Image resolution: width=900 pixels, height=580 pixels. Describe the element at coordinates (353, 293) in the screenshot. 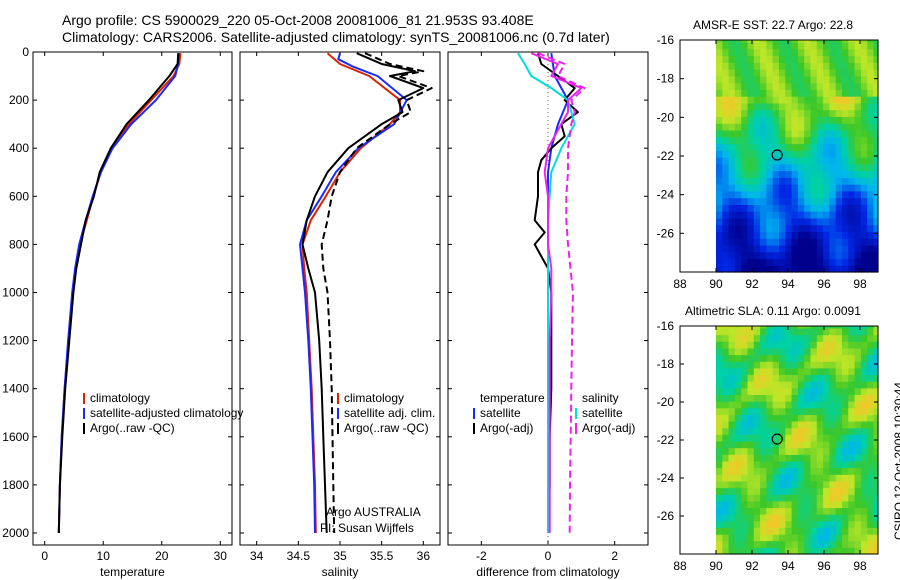

I see `series-line` at that location.